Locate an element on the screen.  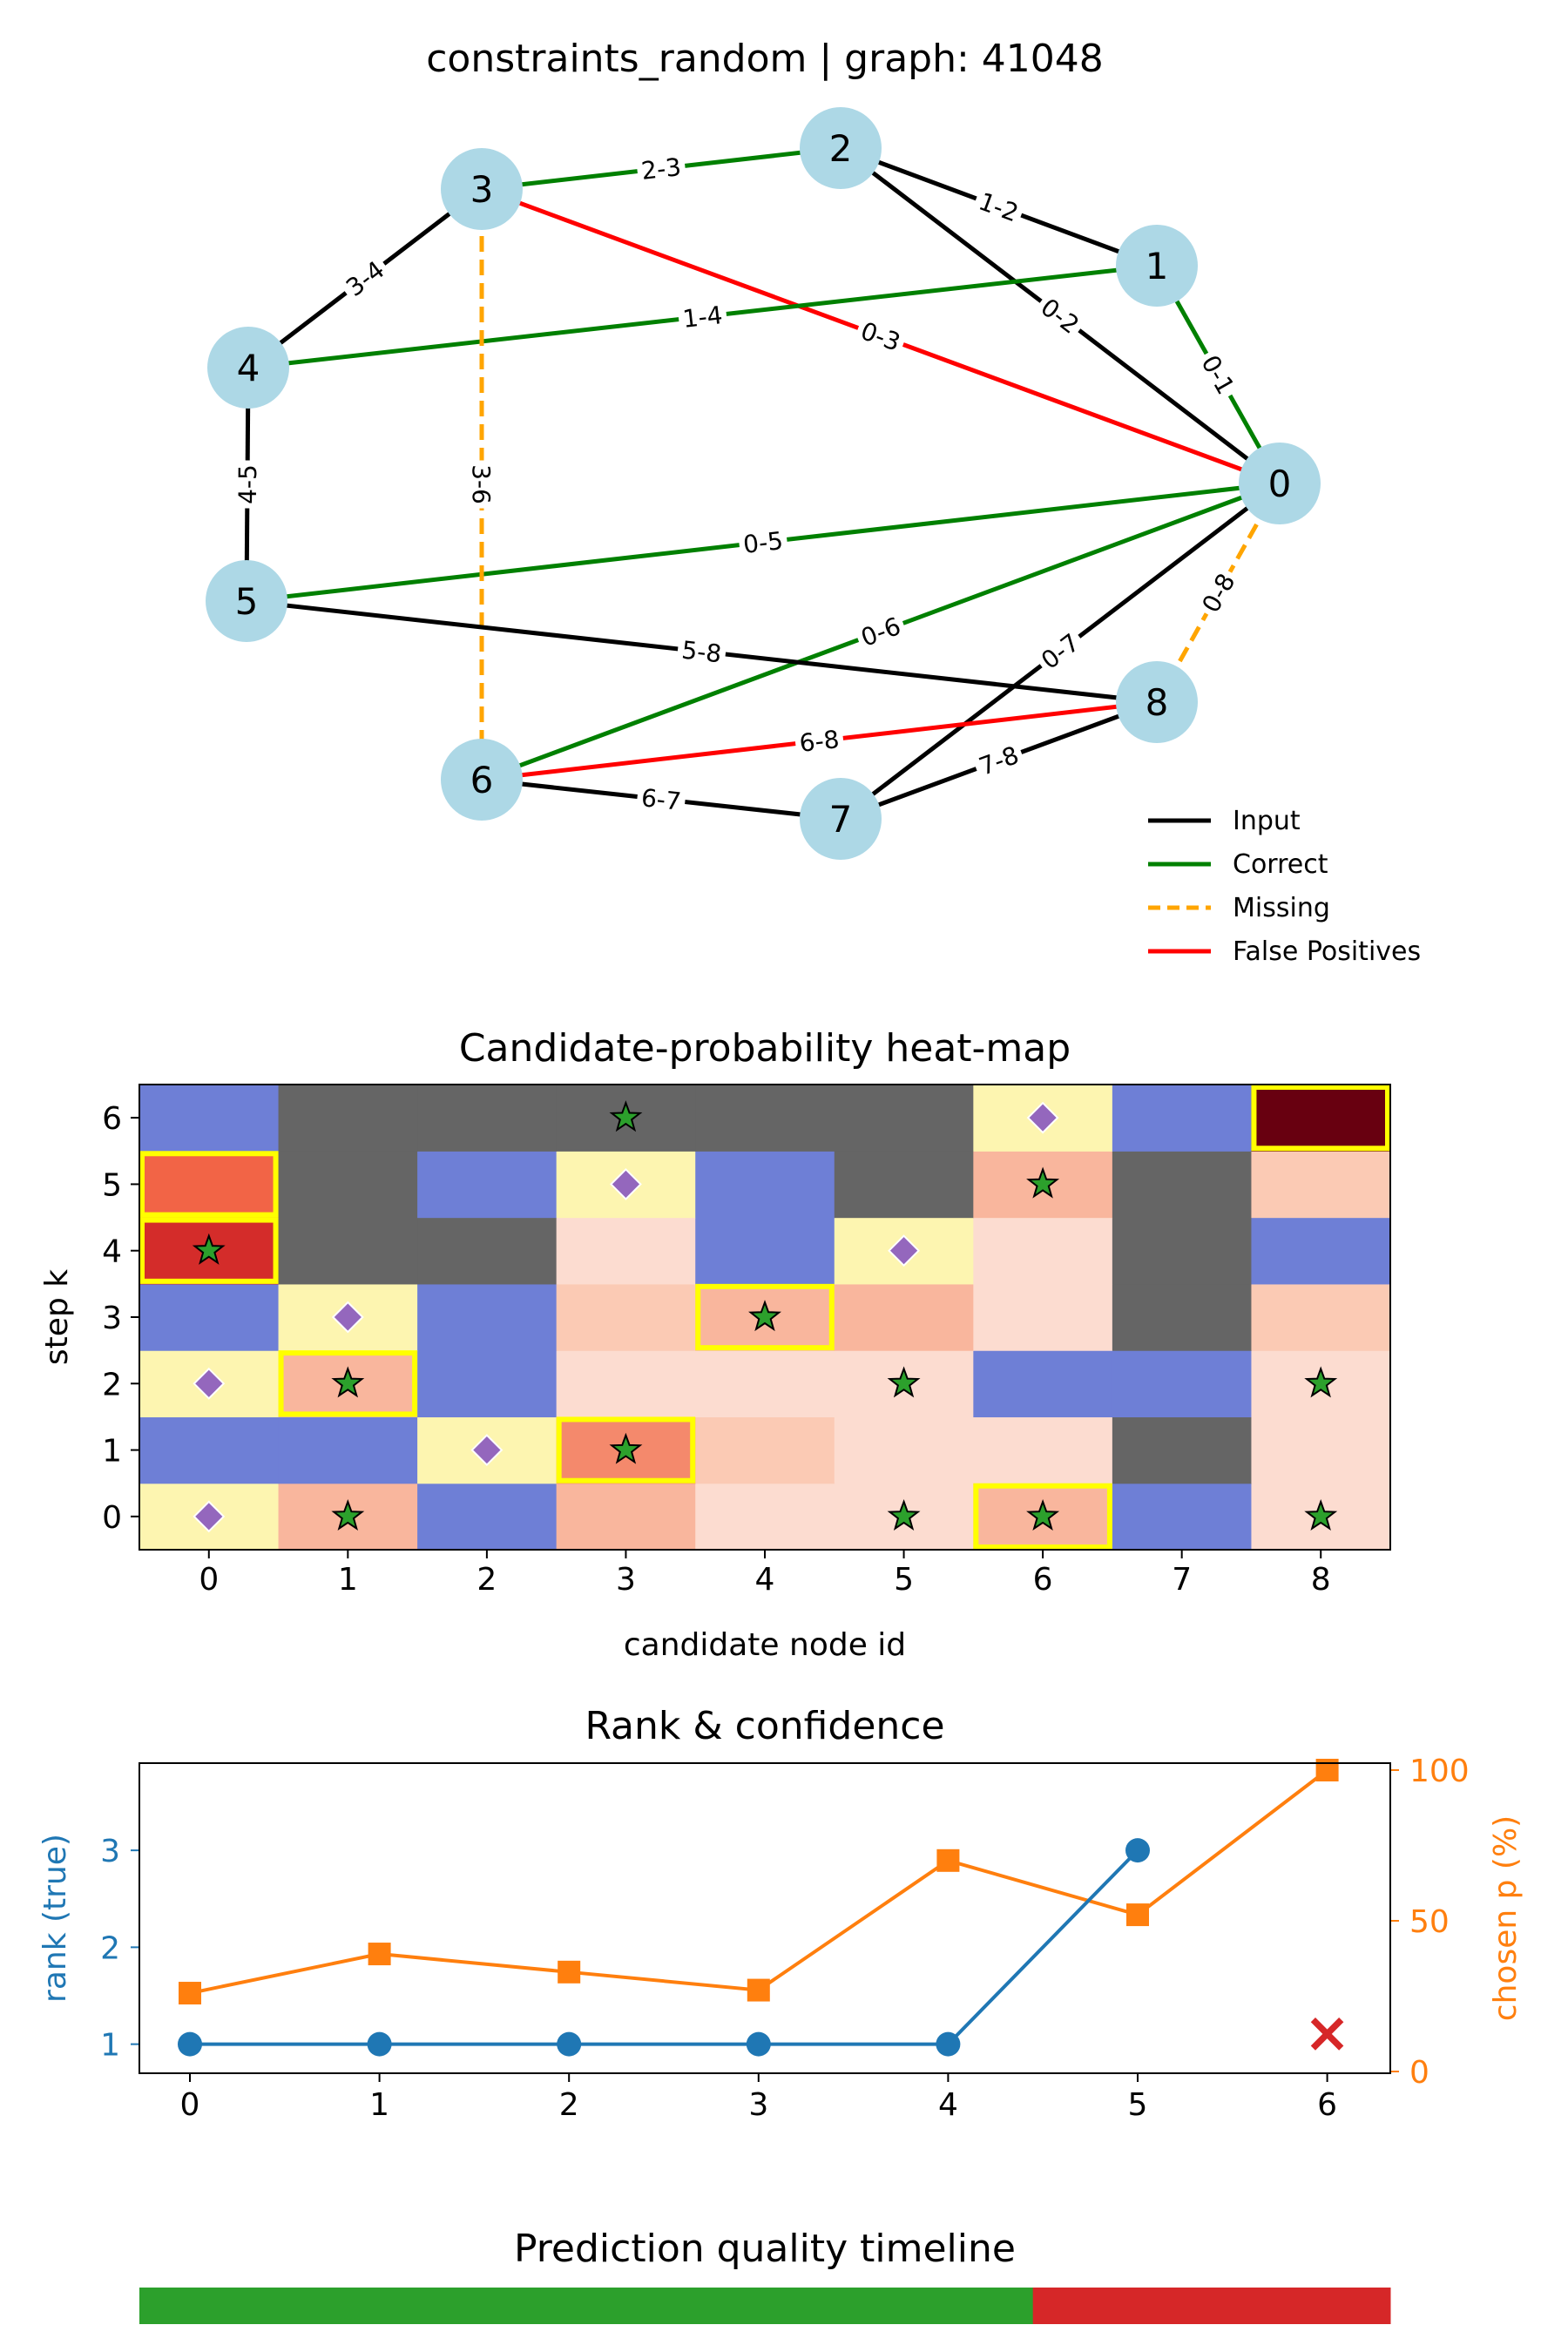
edge-label-3-6: 3-6 is located at coordinates (481, 485).